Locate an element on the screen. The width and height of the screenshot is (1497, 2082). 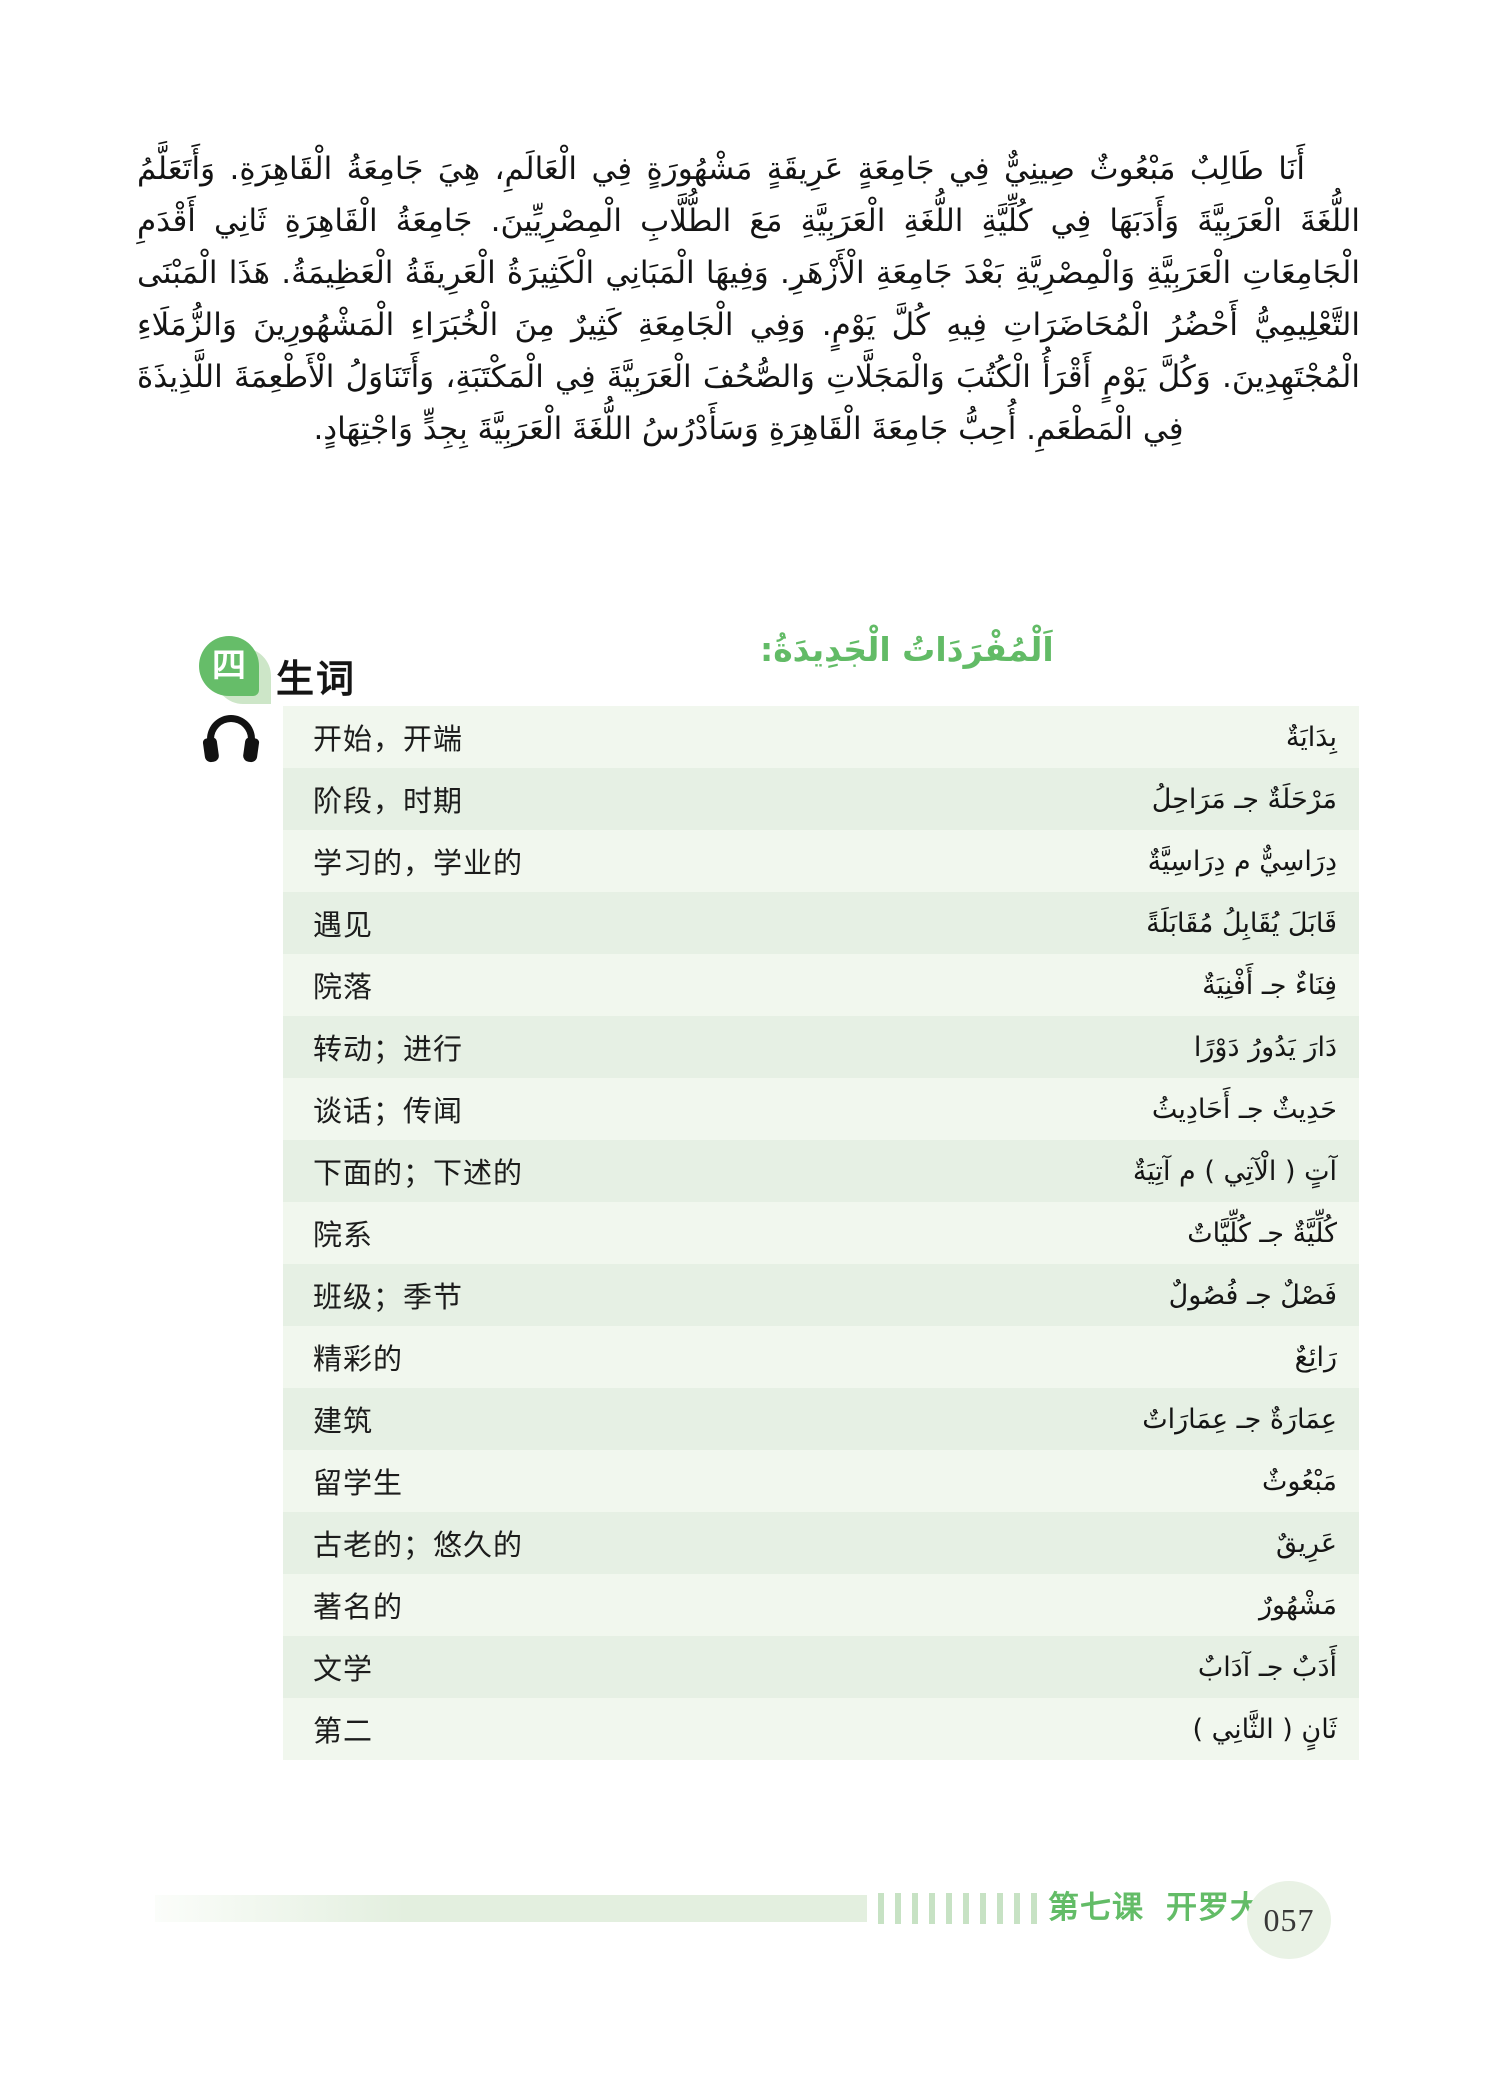
vocab-row: 院落 فِنَاءٌ جـ أَفْنِيَةٌ is located at coordinates (821, 985).